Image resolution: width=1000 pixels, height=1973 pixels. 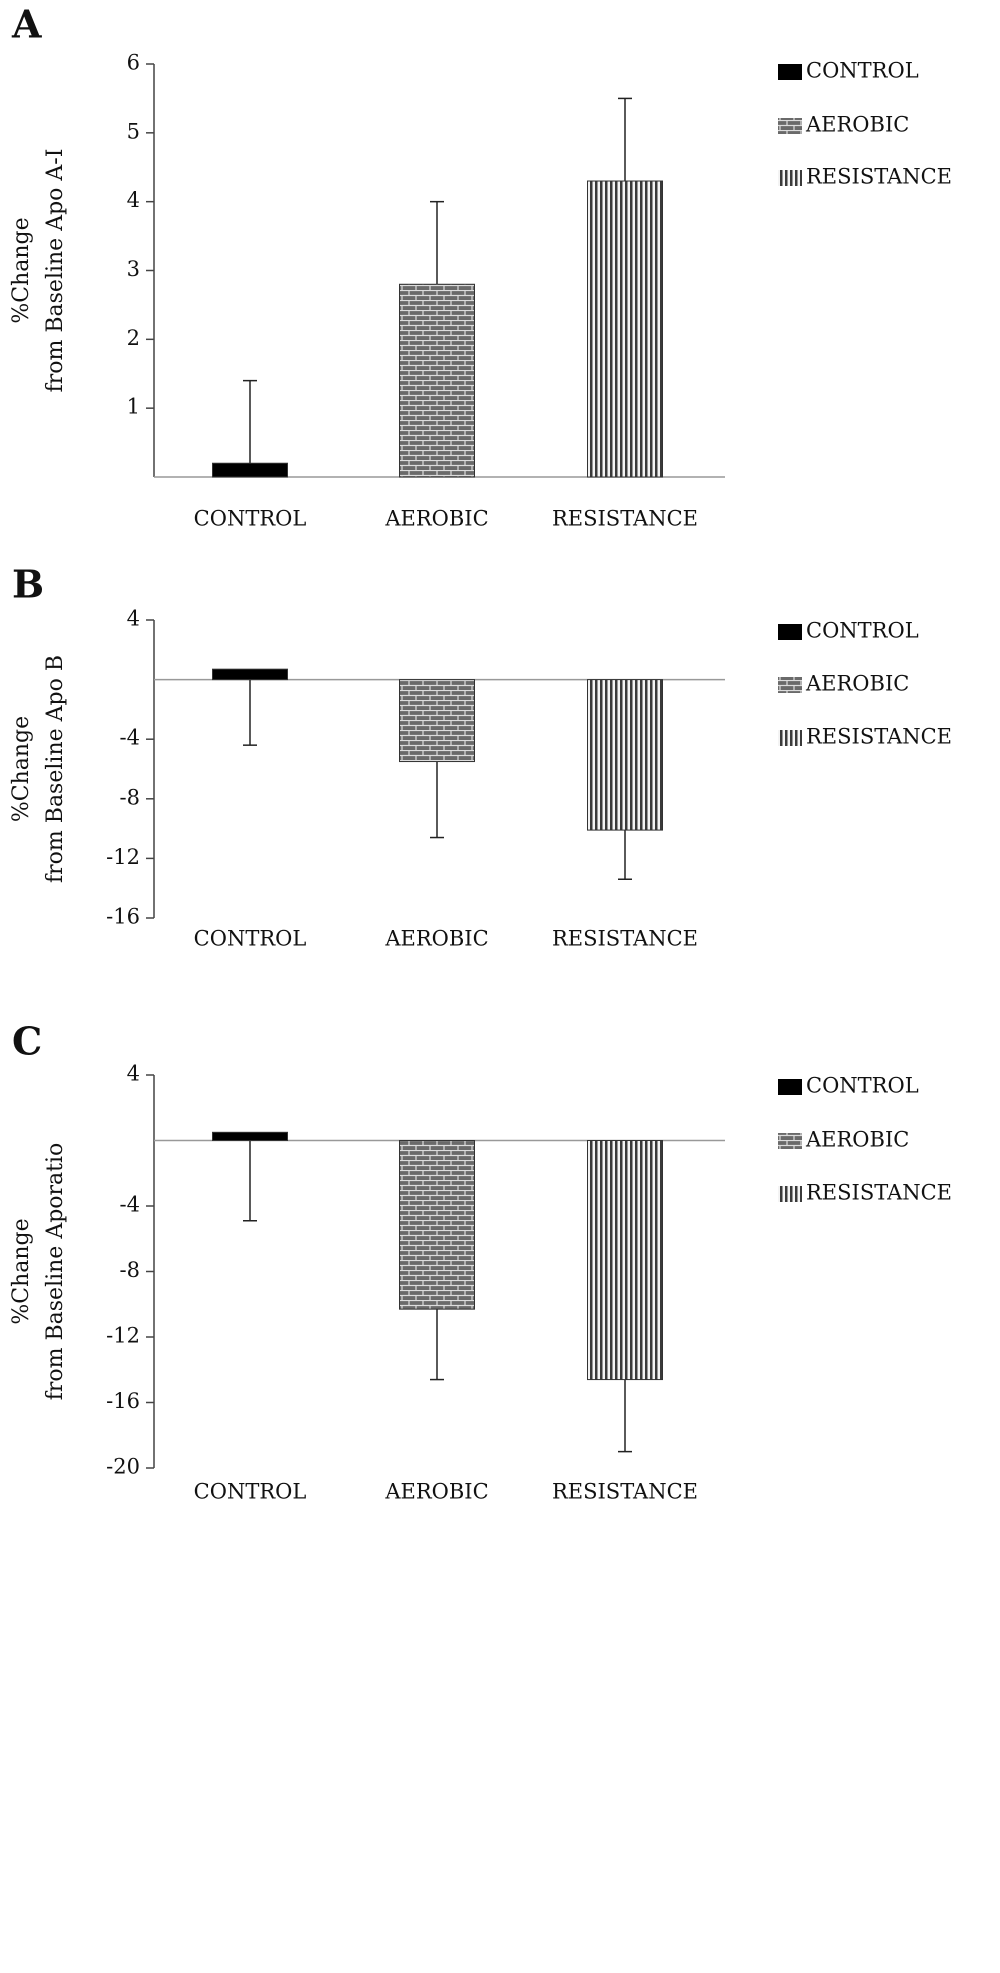 I want to click on y-tick-label: 3, so click(x=133, y=269).